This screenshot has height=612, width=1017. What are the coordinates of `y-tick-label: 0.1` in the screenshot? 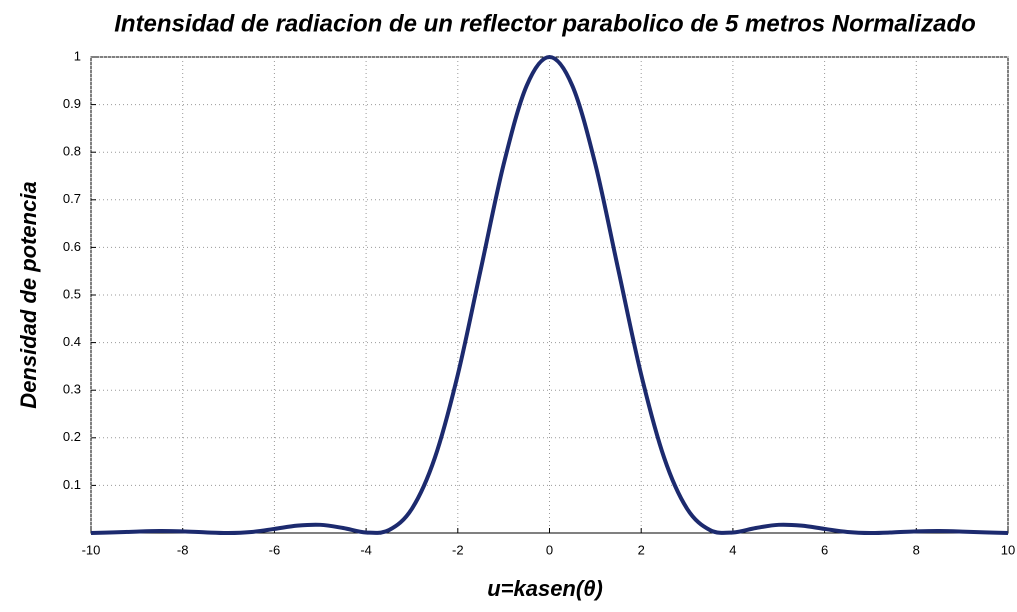 It's located at (72, 484).